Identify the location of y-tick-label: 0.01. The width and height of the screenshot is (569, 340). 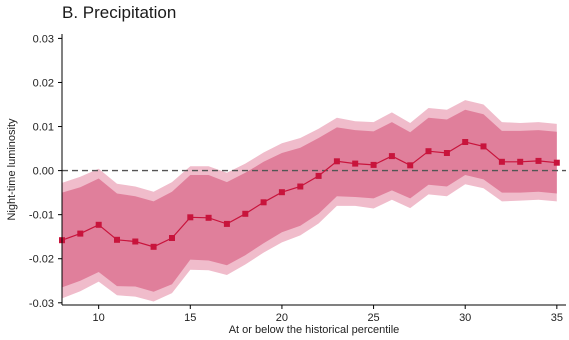
(43, 128).